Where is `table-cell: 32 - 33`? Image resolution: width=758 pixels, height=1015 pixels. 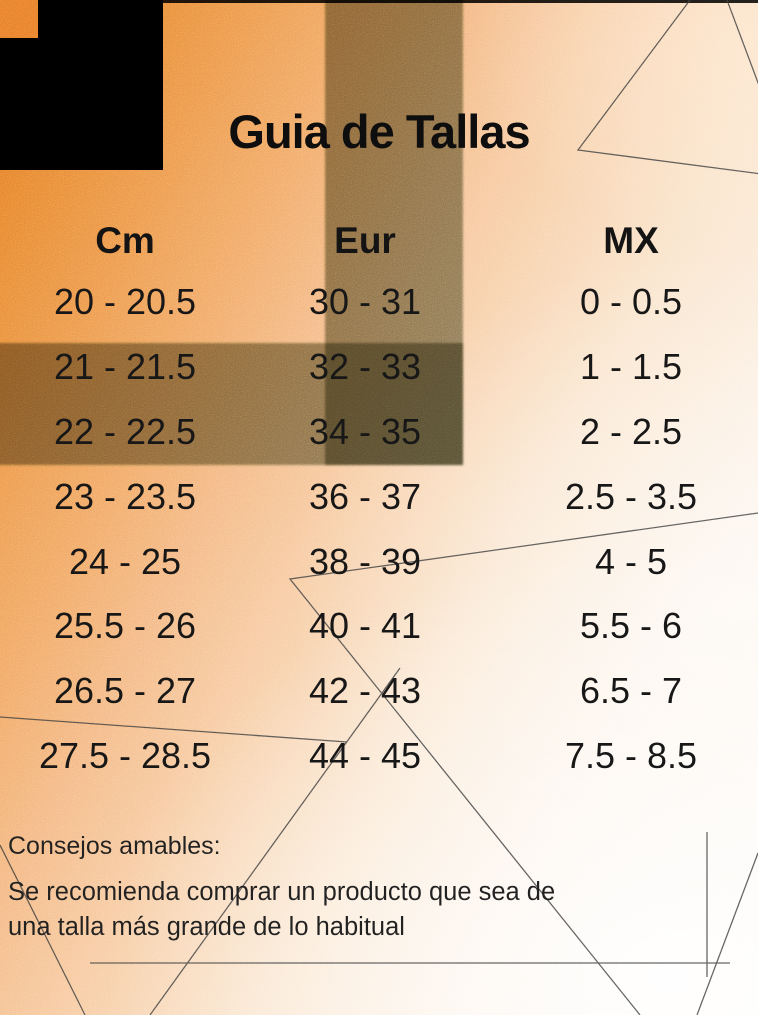 table-cell: 32 - 33 is located at coordinates (365, 367).